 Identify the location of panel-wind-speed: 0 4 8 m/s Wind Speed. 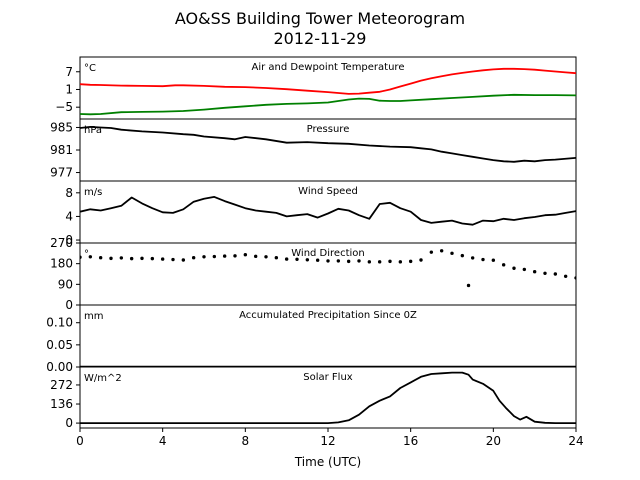
(321, 213).